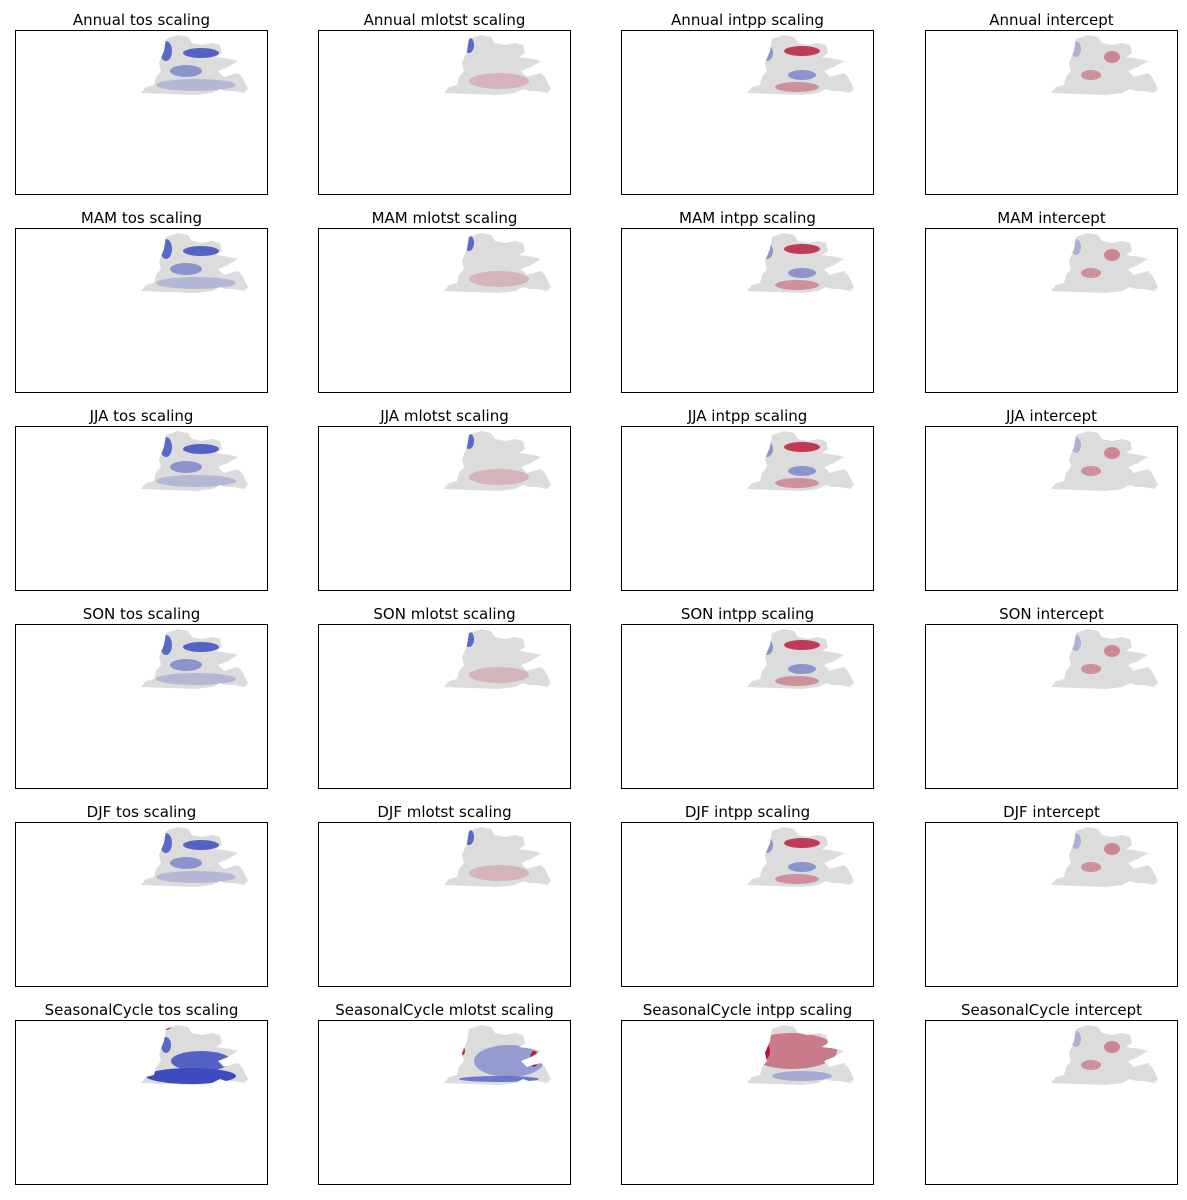 Image resolution: width=1187 pixels, height=1200 pixels. What do you see at coordinates (444, 812) in the screenshot?
I see `panel-title: DJF mlotst scaling` at bounding box center [444, 812].